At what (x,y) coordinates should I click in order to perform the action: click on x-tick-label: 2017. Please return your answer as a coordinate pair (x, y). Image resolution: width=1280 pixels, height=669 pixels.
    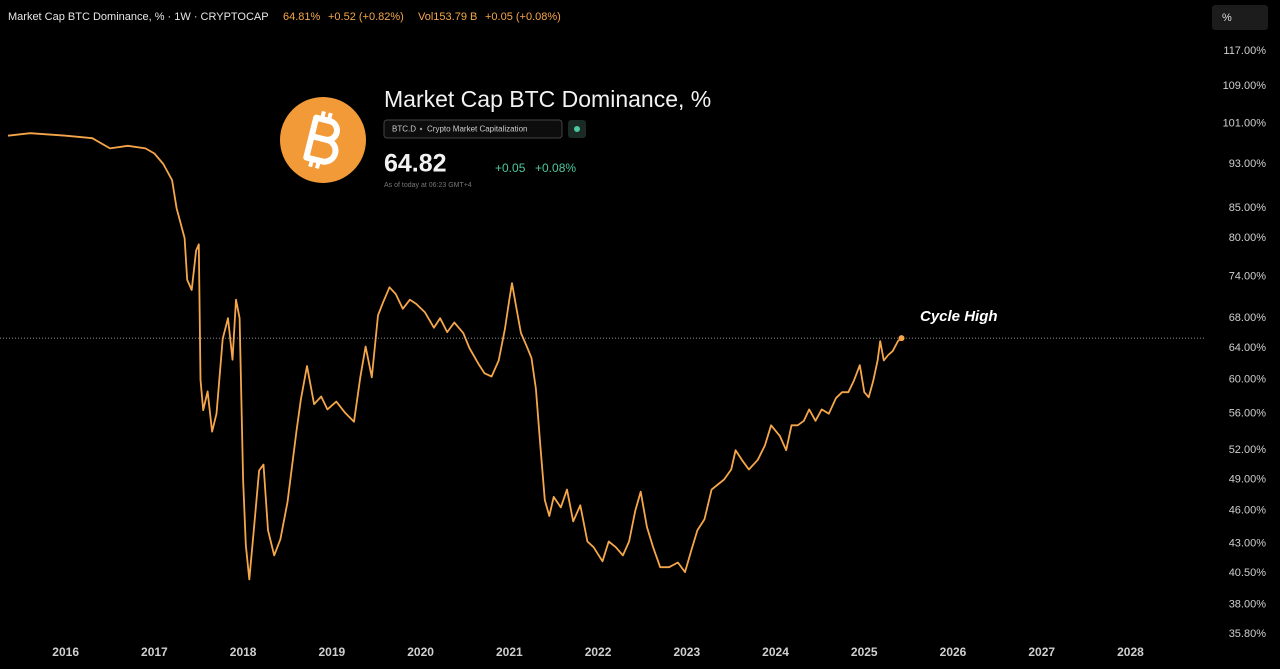
    Looking at the image, I should click on (154, 652).